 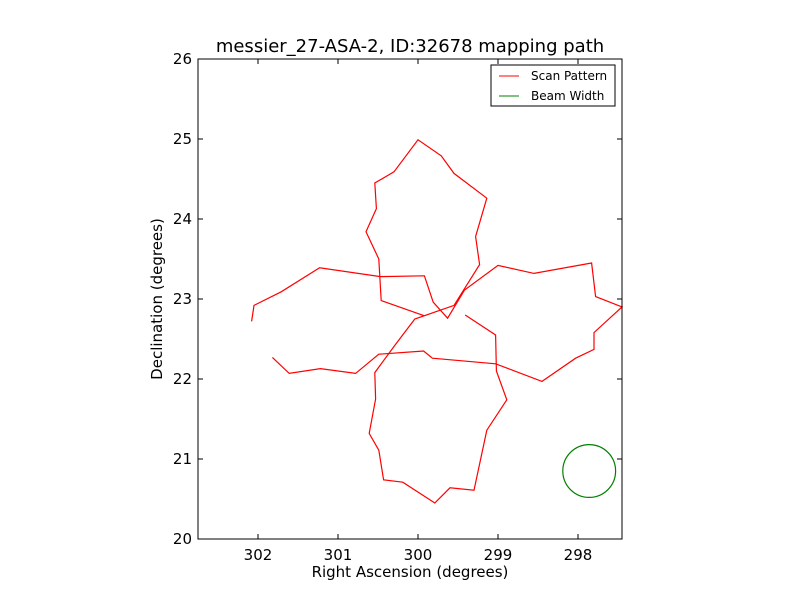 I want to click on chart-title: messier_27-ASA-2, ID:32678 mapping path, so click(x=410, y=46).